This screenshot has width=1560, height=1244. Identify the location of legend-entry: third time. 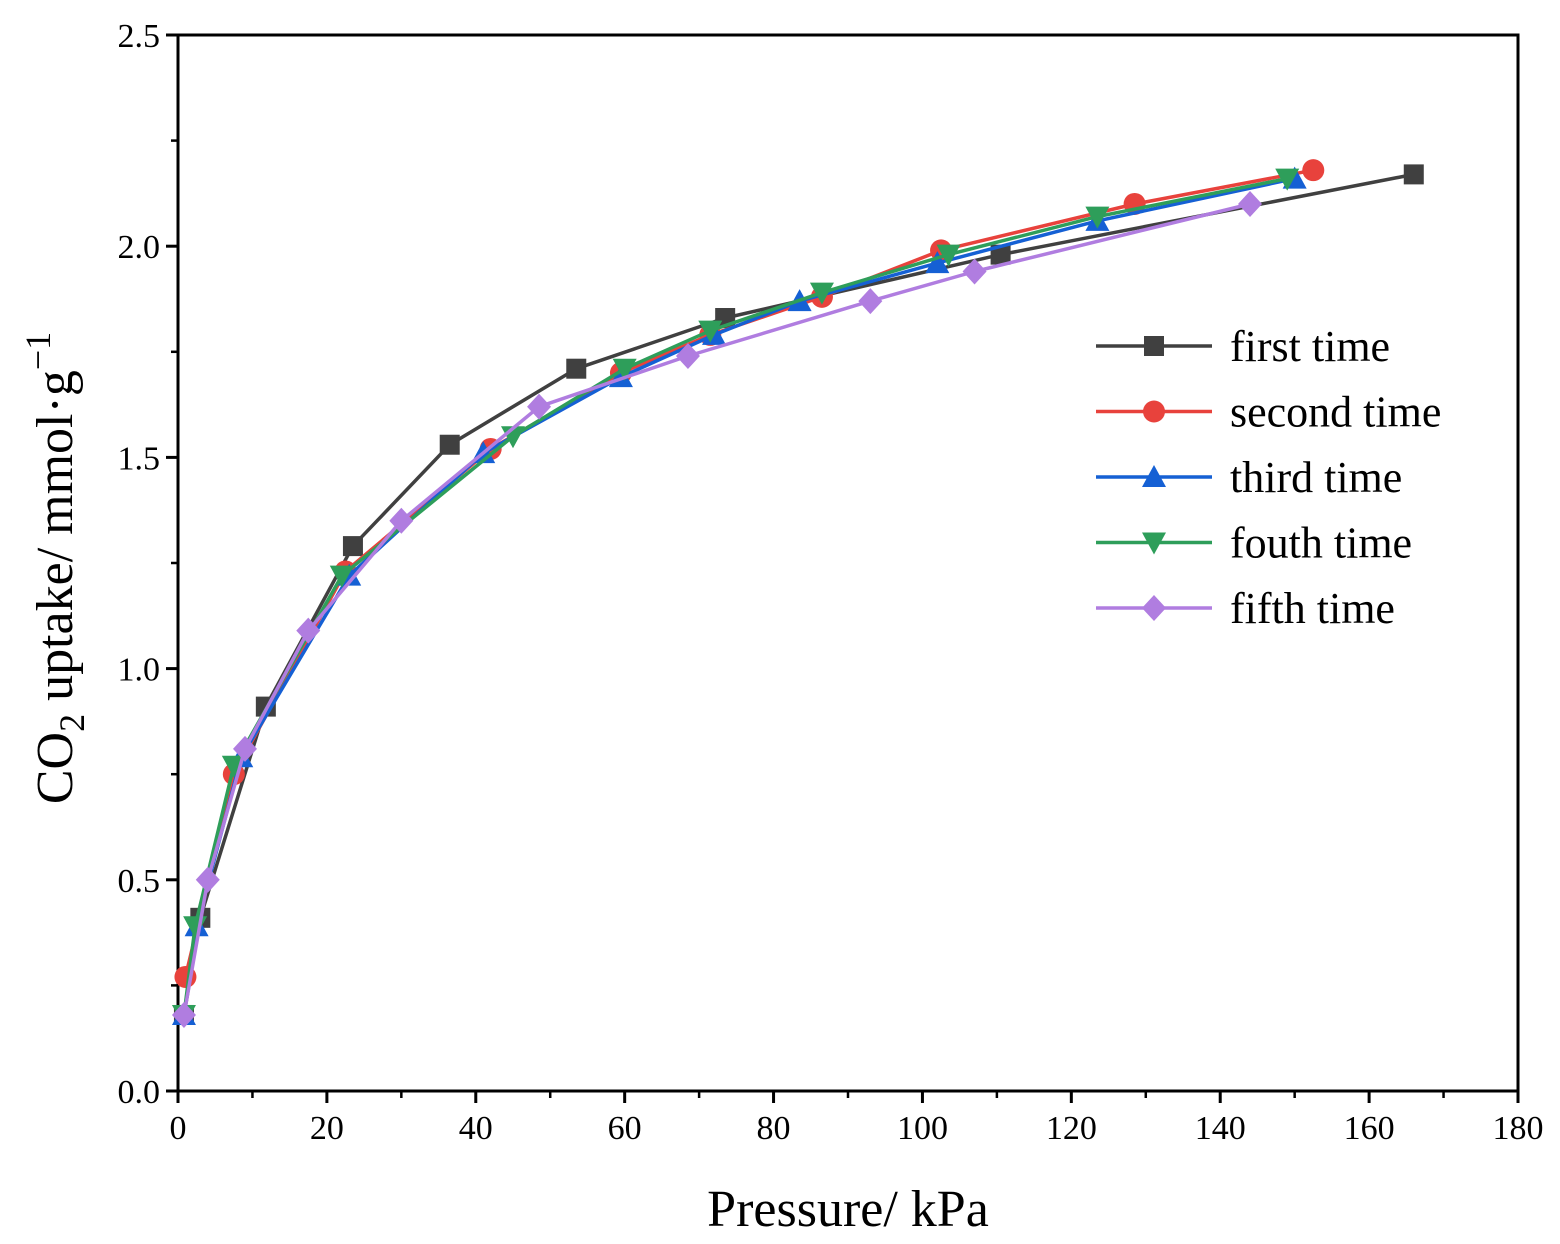
(1249, 477).